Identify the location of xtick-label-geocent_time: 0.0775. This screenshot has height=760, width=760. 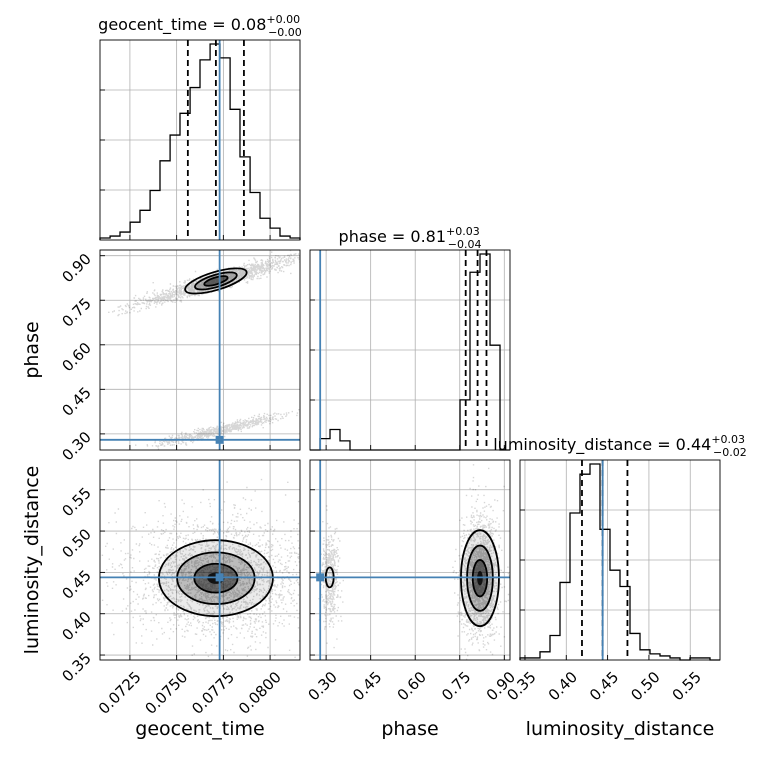
(213, 693).